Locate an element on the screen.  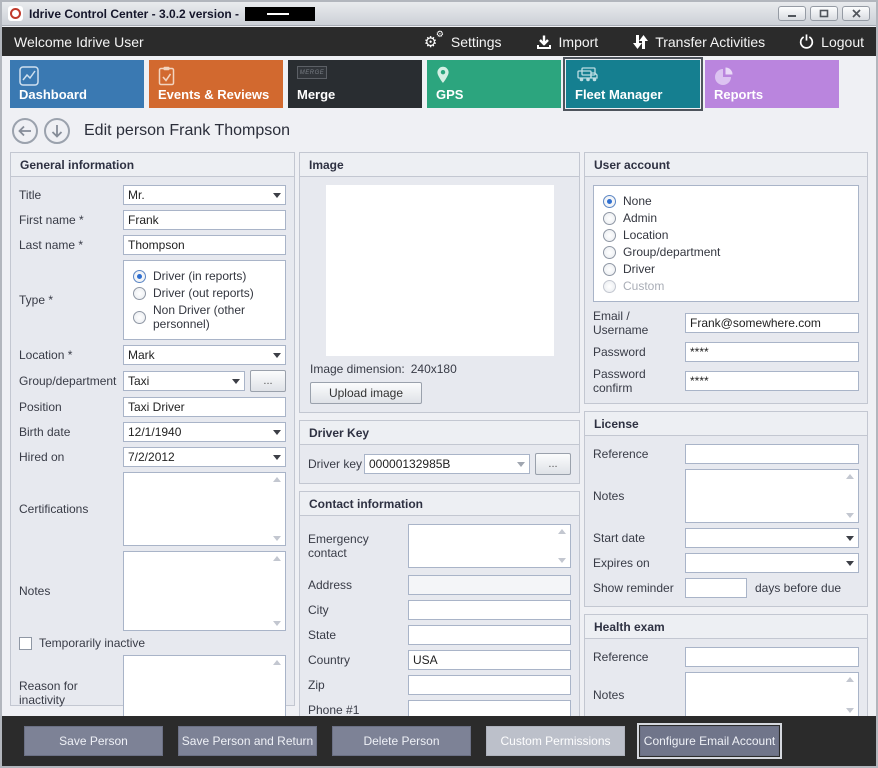
license-notes-textarea is located at coordinates (772, 496).